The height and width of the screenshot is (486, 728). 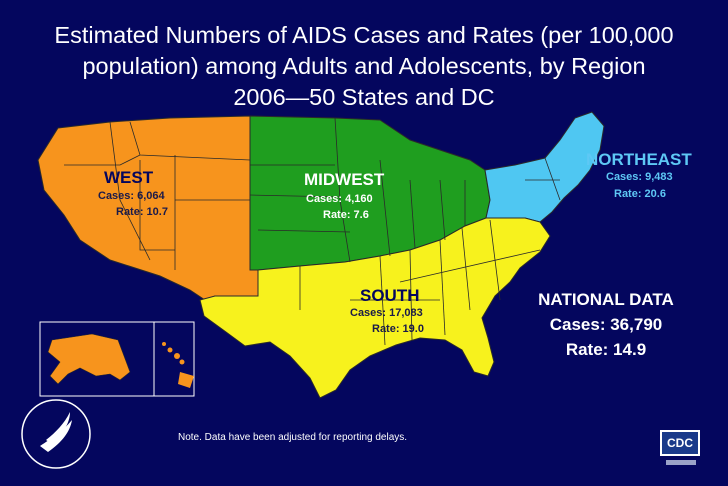 I want to click on stat-rate-midwest: Rate: 7.6, so click(x=346, y=215).